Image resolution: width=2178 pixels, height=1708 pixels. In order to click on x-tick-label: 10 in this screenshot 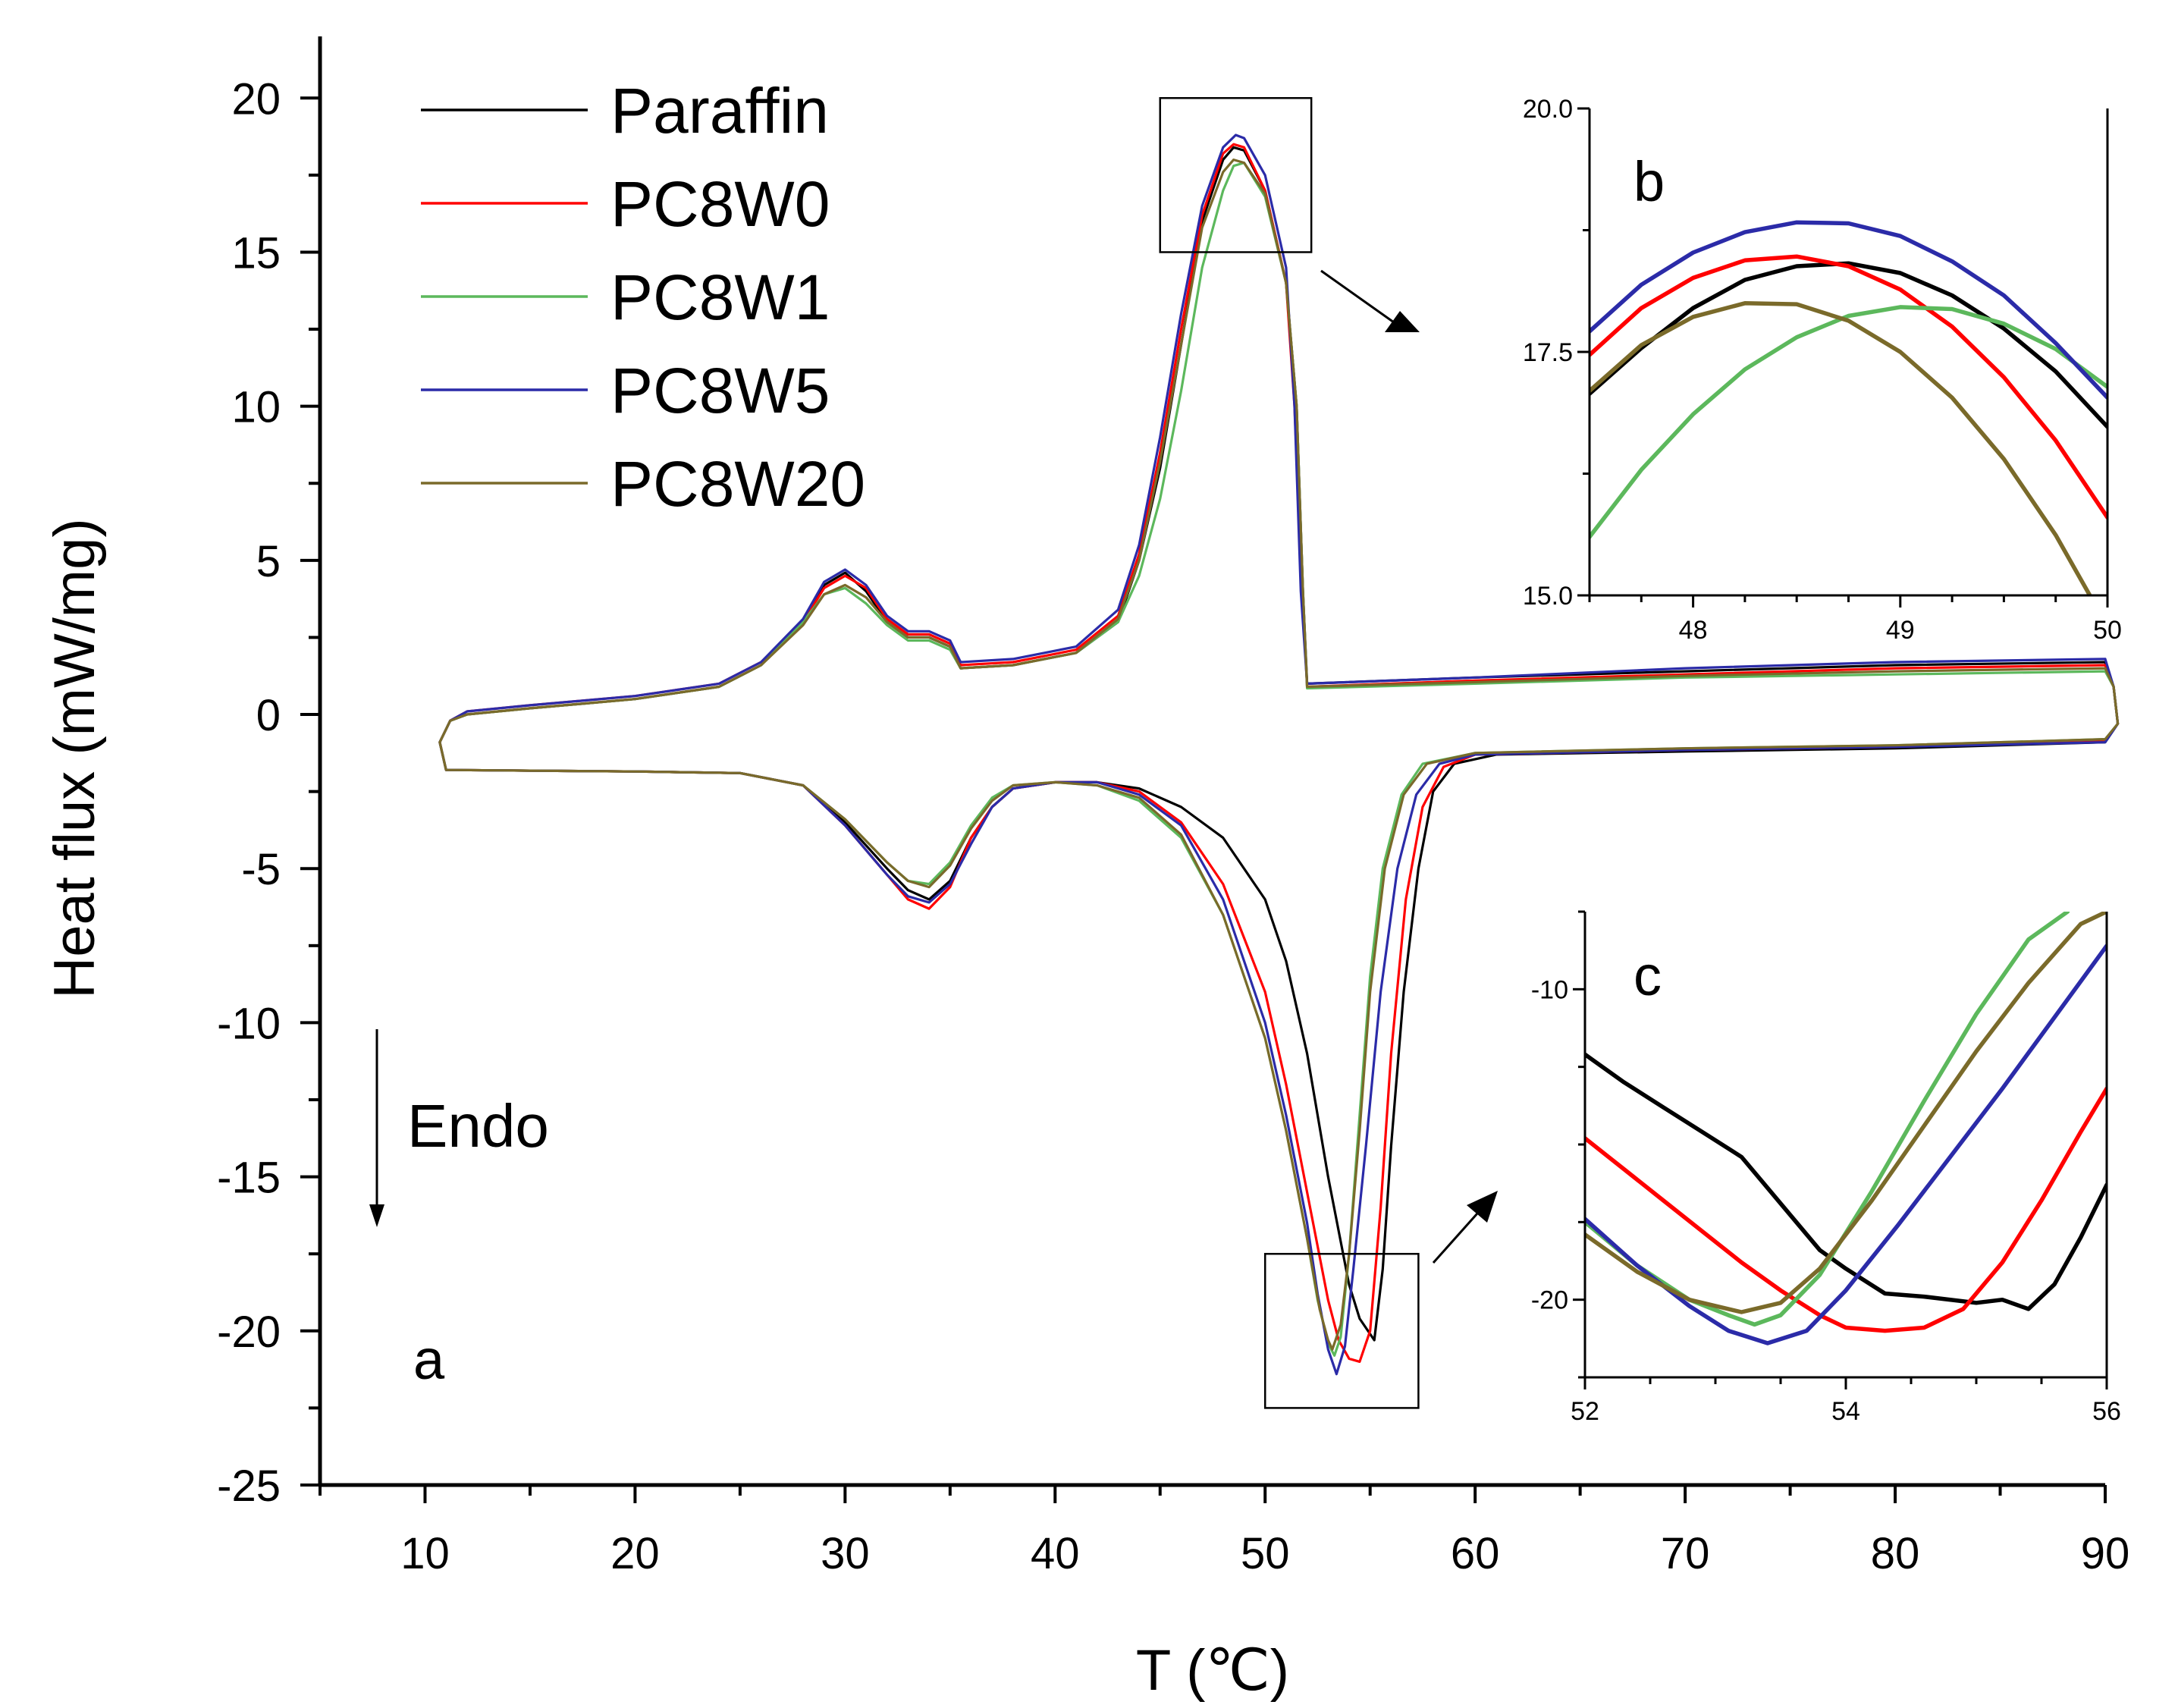, I will do `click(425, 1553)`.